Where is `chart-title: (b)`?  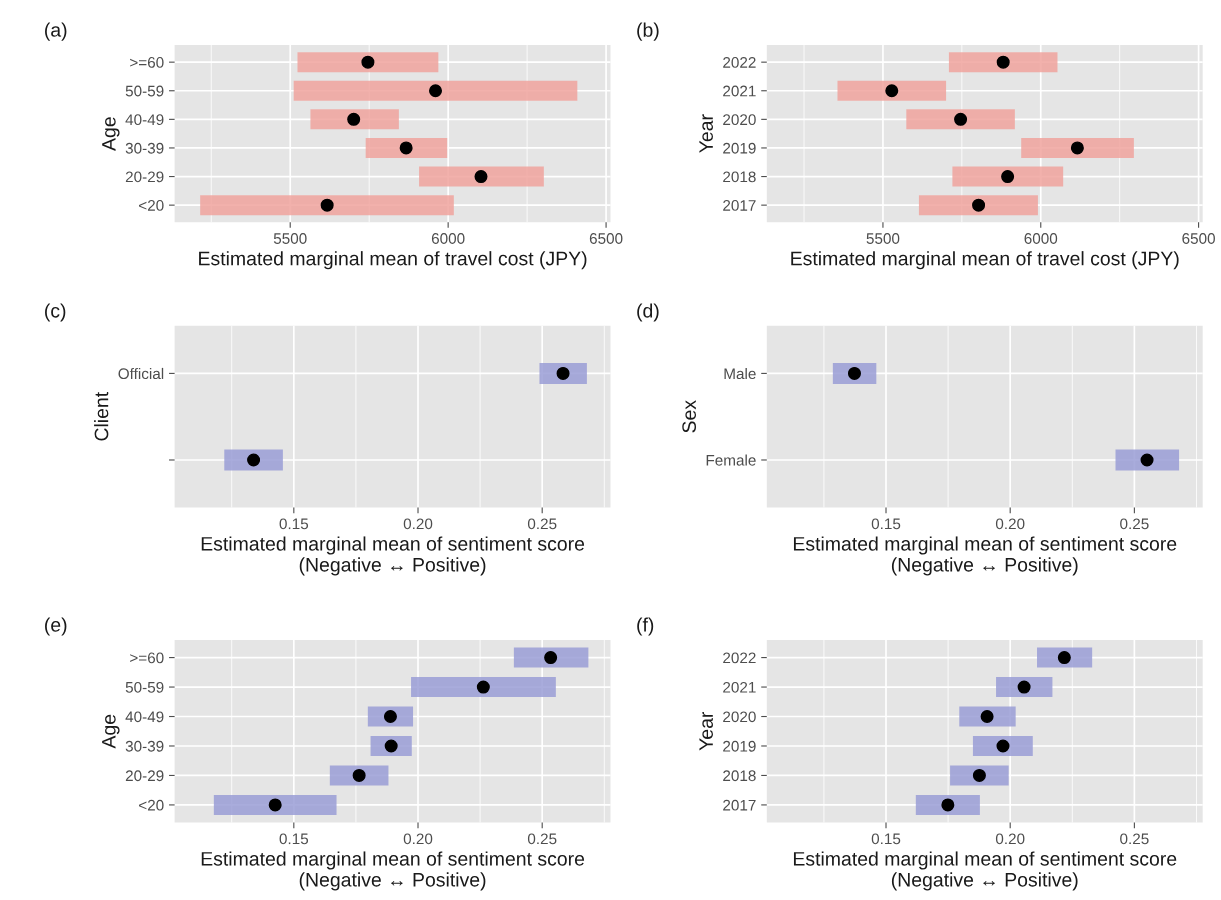
chart-title: (b) is located at coordinates (648, 31).